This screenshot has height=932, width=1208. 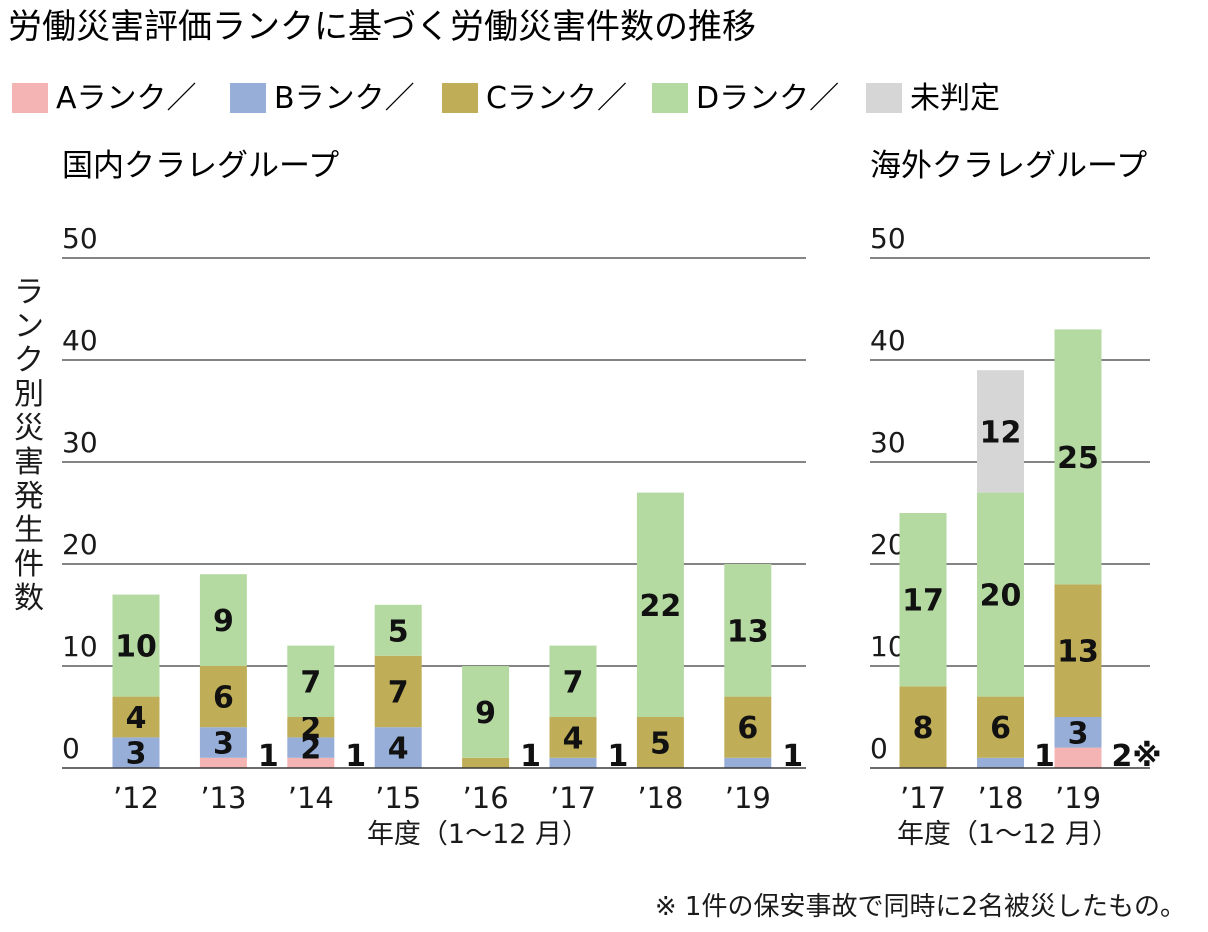 I want to click on y-axis-label-char: ク, so click(x=29, y=360).